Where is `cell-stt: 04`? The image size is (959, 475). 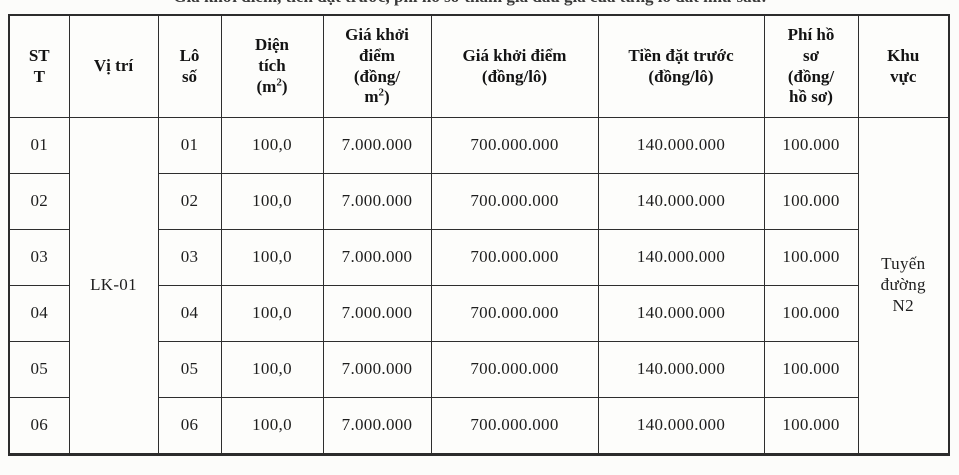
cell-stt: 04 is located at coordinates (39, 313).